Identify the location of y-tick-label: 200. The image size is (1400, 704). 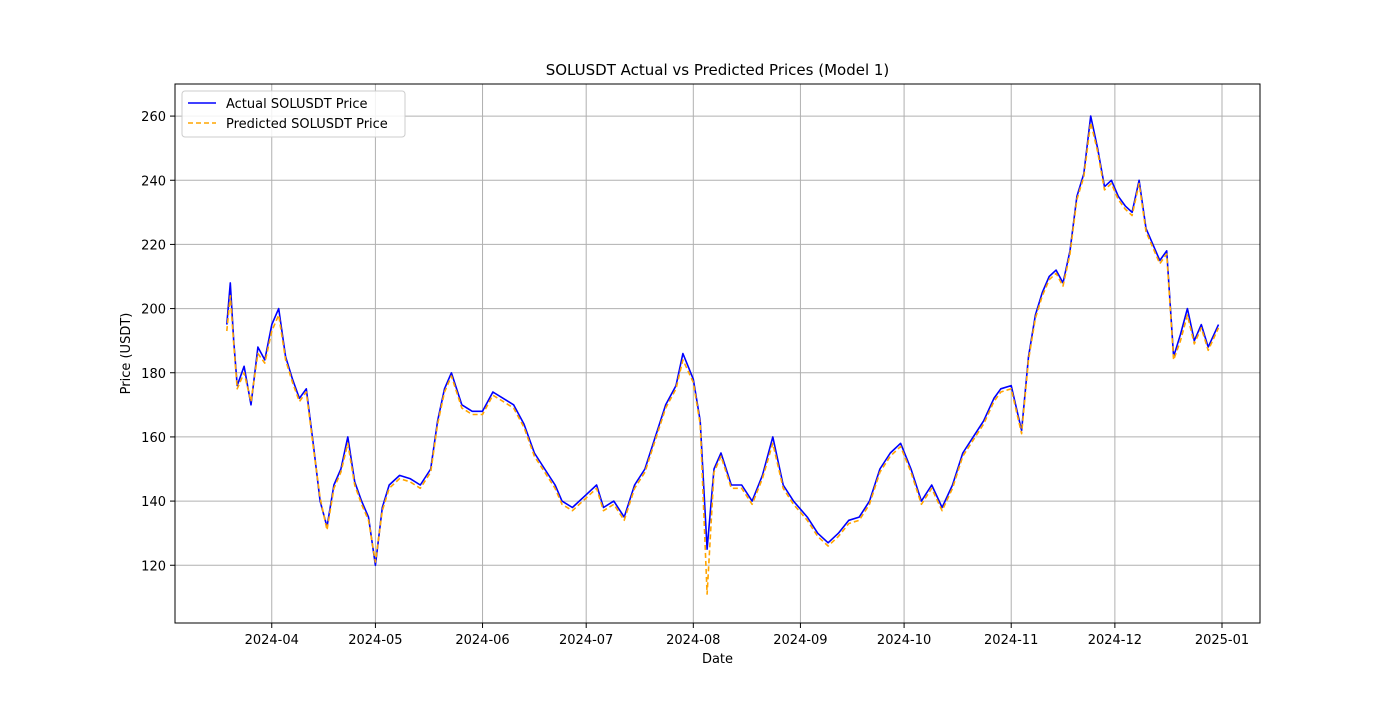
(153, 310).